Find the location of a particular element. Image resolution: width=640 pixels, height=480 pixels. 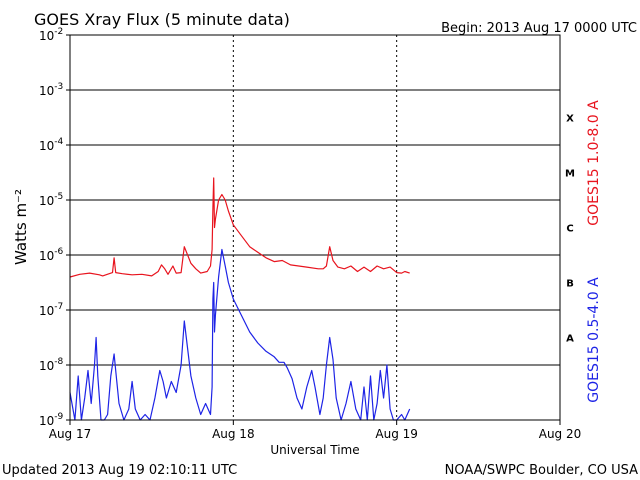

y-axis-ticks: 10⁻⁹ 10⁻⁸ 10⁻⁷ 10⁻⁶ 10⁻⁵ 10⁻⁴ 10⁻³ 10⁻² is located at coordinates (54, 227).